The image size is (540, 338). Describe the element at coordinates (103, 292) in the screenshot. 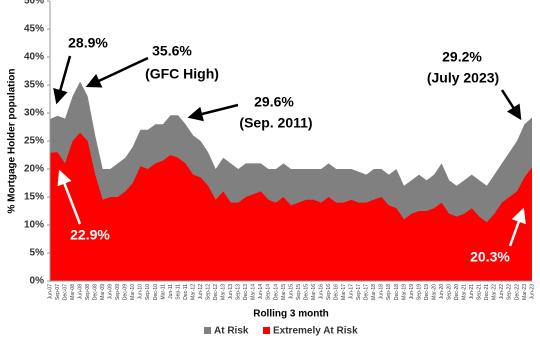

I see `x-tick-label: Mar-09` at that location.